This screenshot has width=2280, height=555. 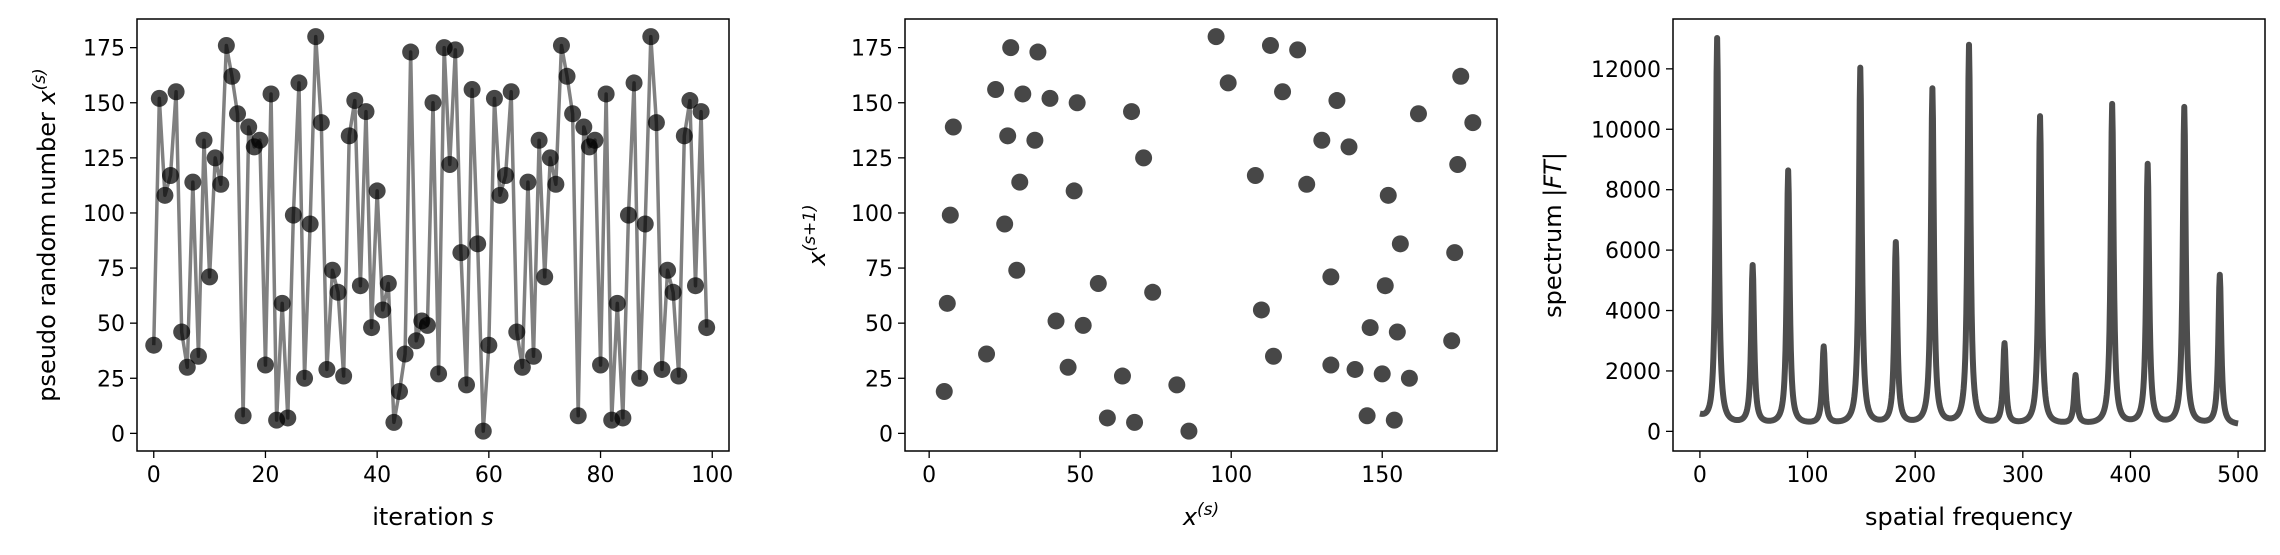 I want to click on y-tick-label: 6000, so click(x=1633, y=251).